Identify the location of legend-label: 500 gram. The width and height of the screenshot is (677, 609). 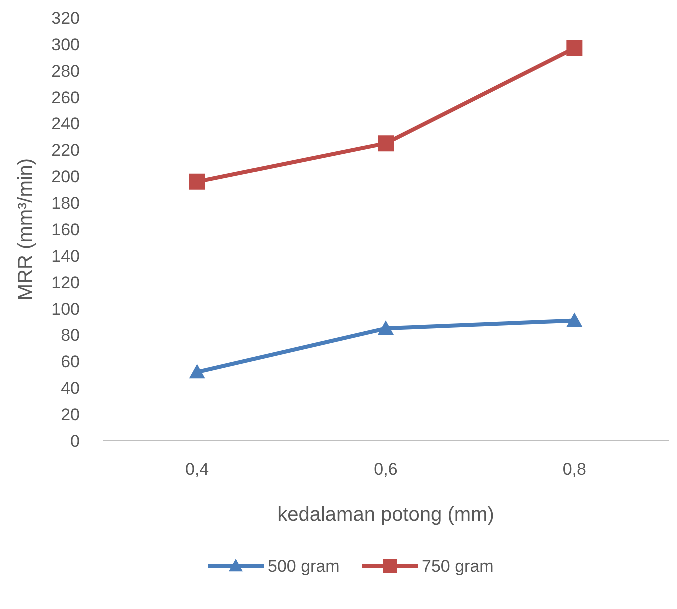
(304, 566).